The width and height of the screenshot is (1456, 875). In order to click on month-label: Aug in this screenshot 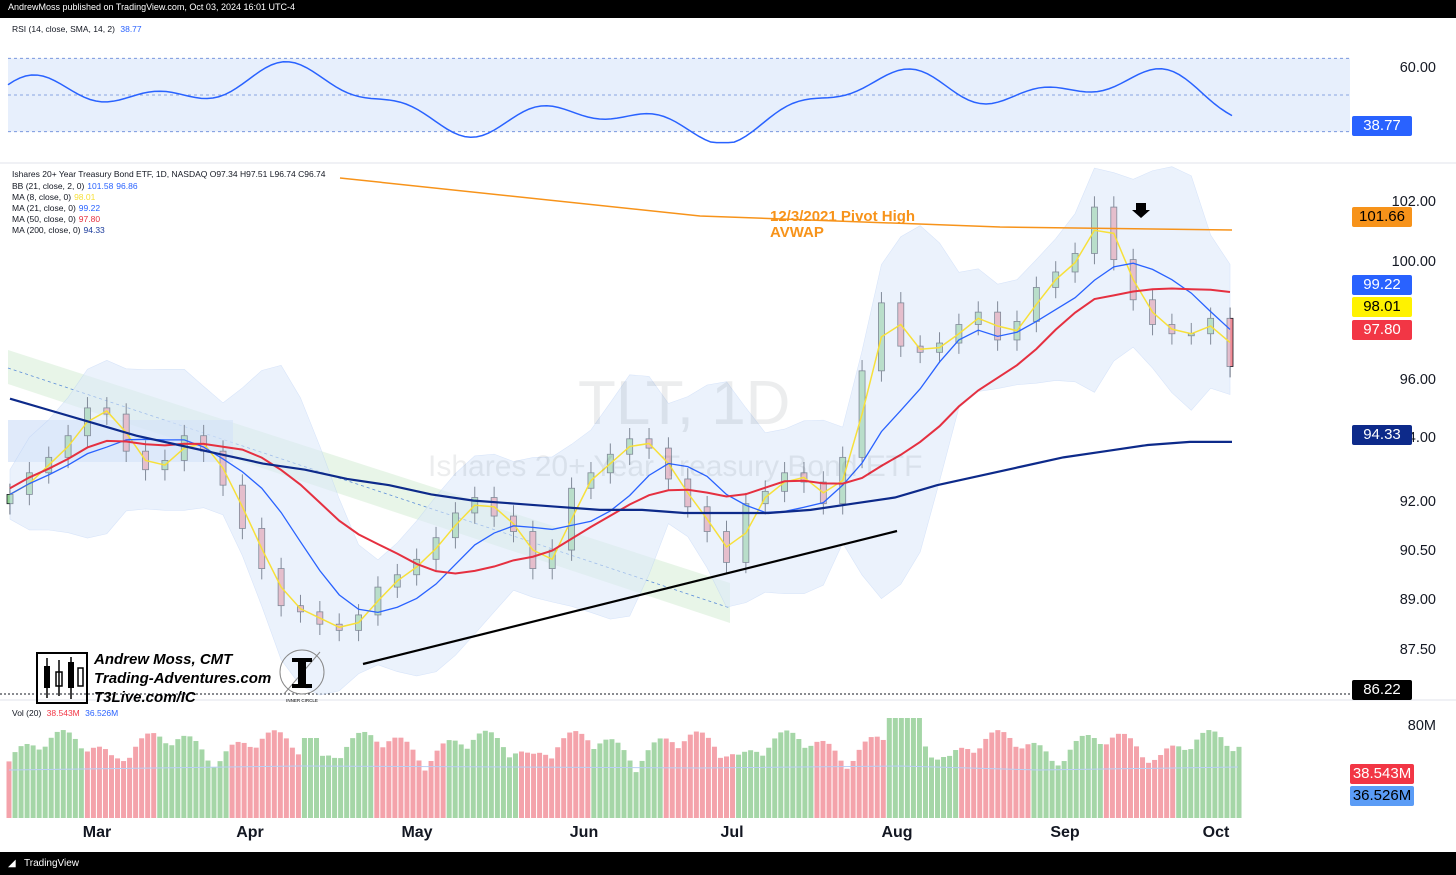, I will do `click(897, 832)`.